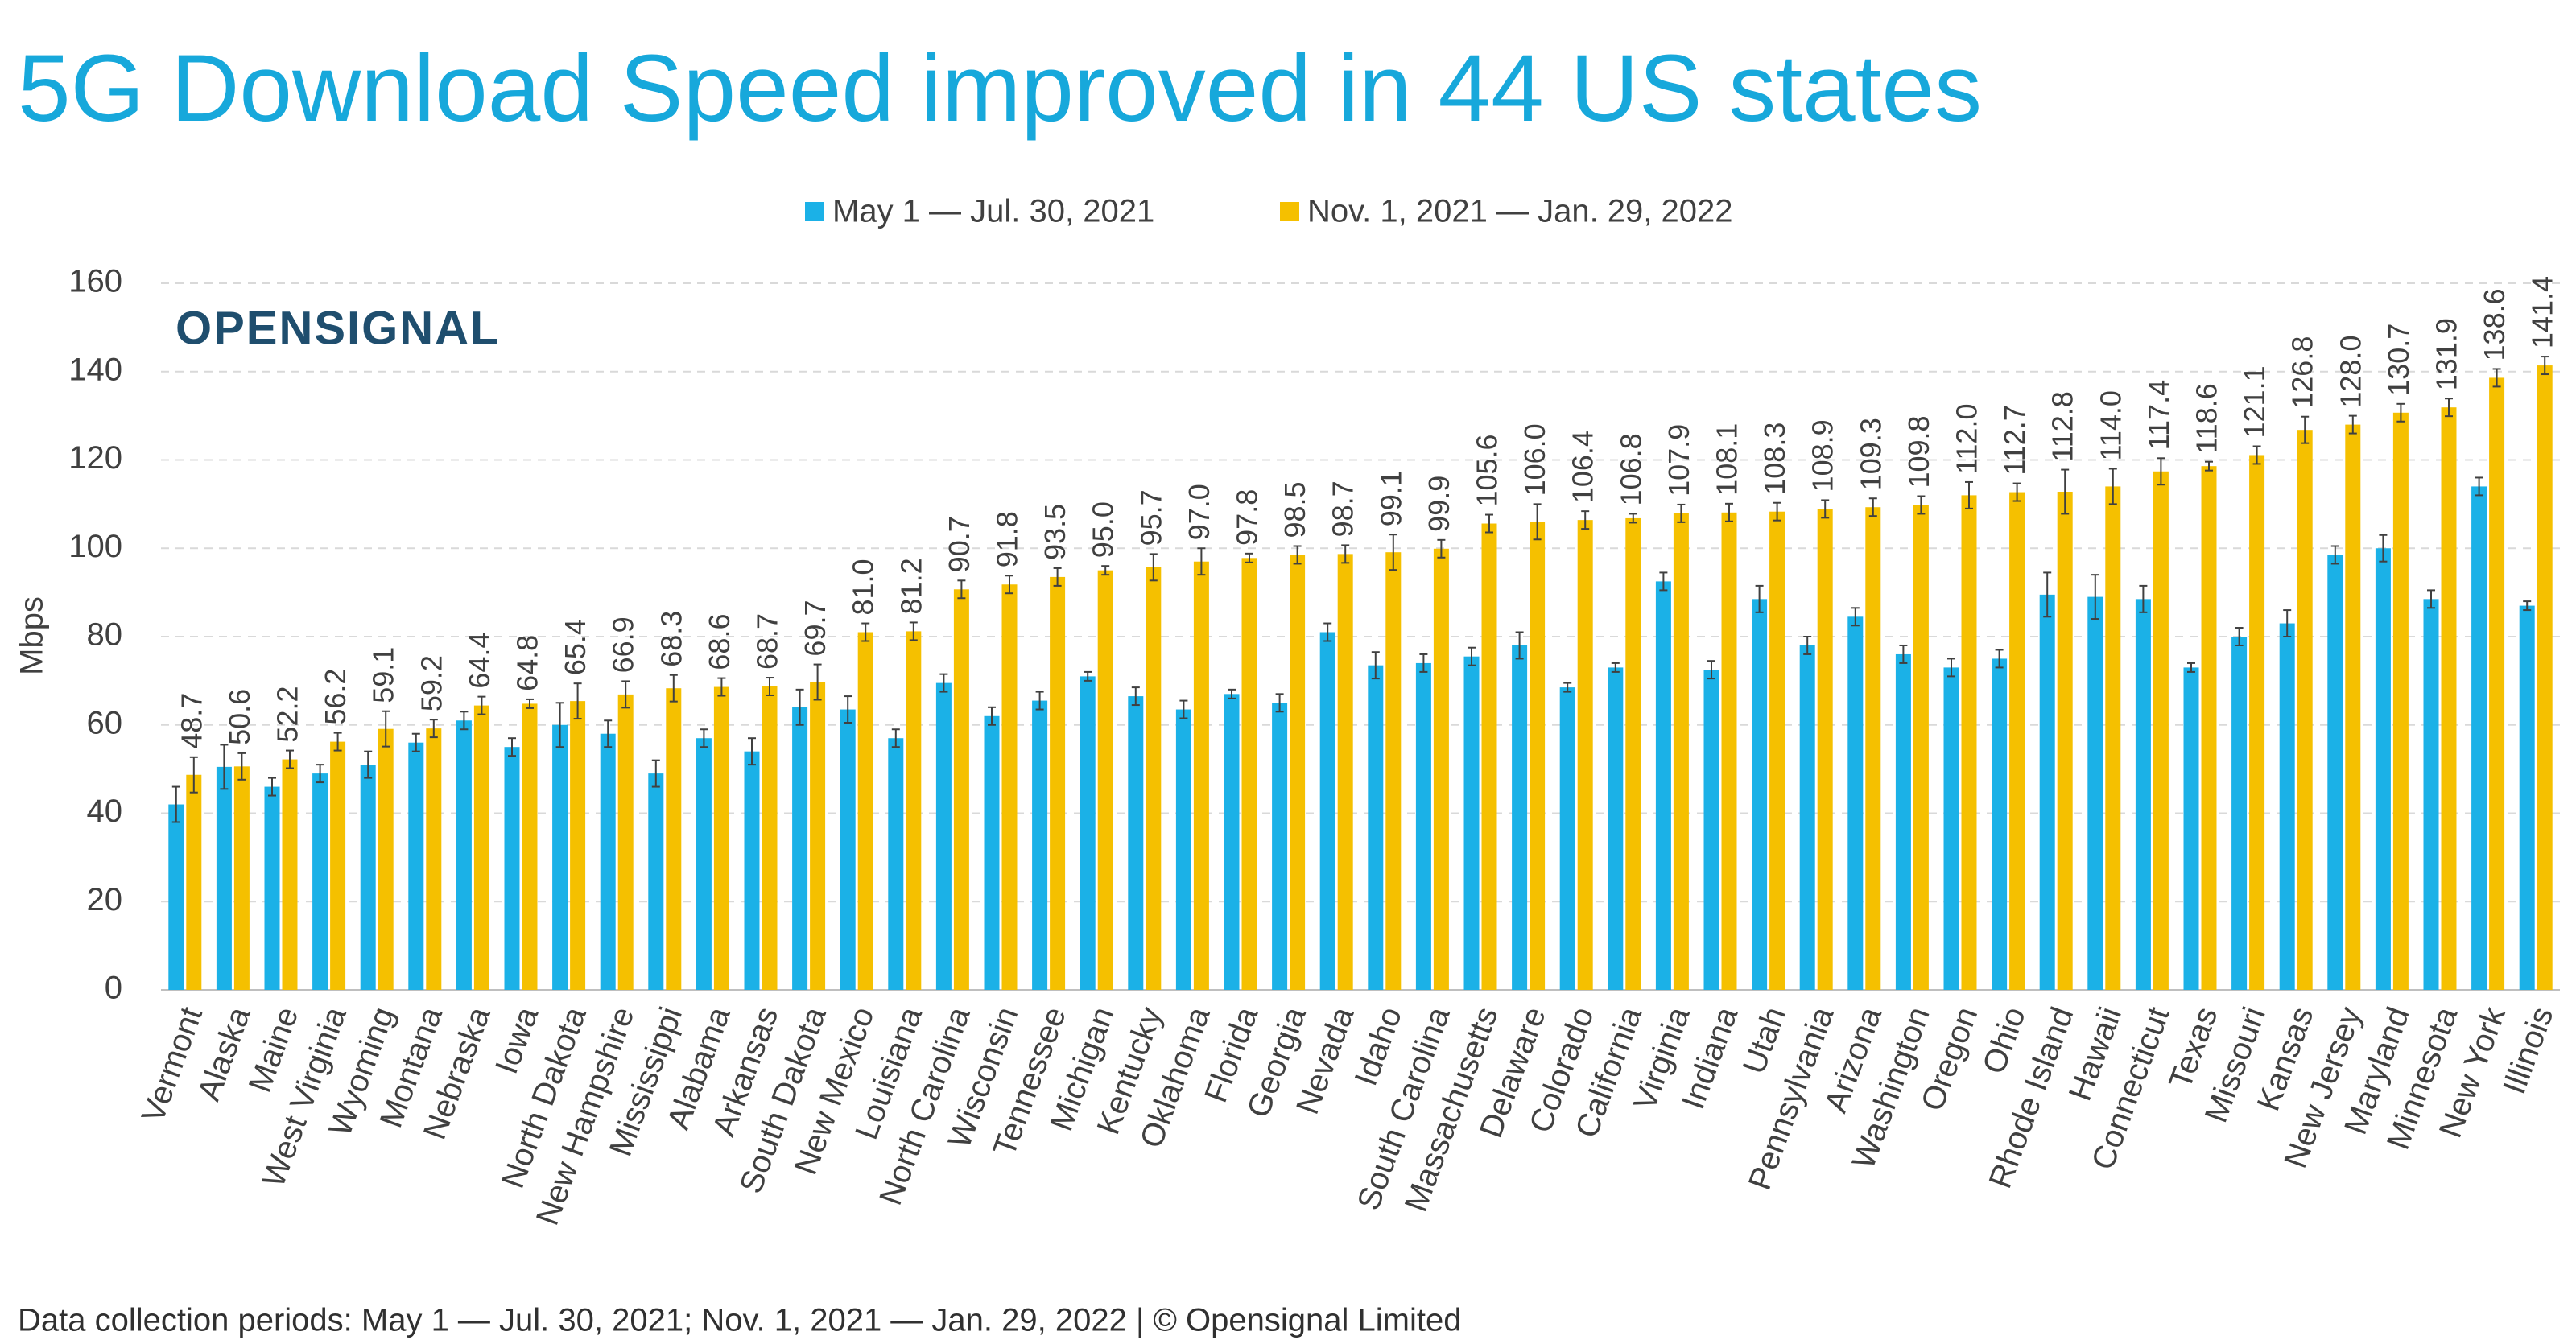 The width and height of the screenshot is (2576, 1344). Describe the element at coordinates (1870, 454) in the screenshot. I see `data-label: 109.3` at that location.